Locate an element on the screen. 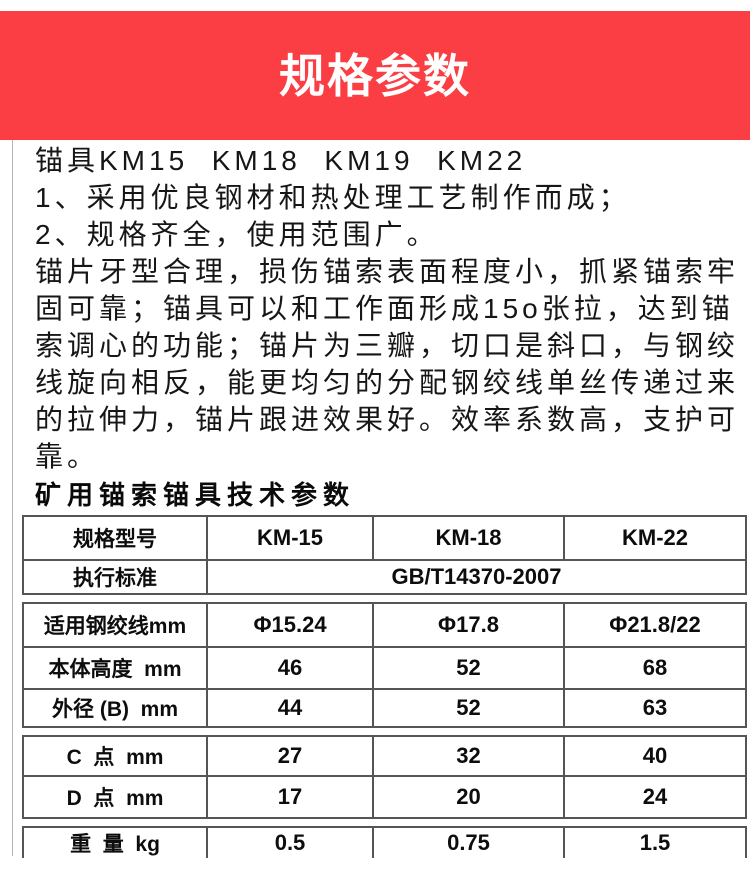 The height and width of the screenshot is (876, 750). row-value: 1.5 is located at coordinates (655, 842).